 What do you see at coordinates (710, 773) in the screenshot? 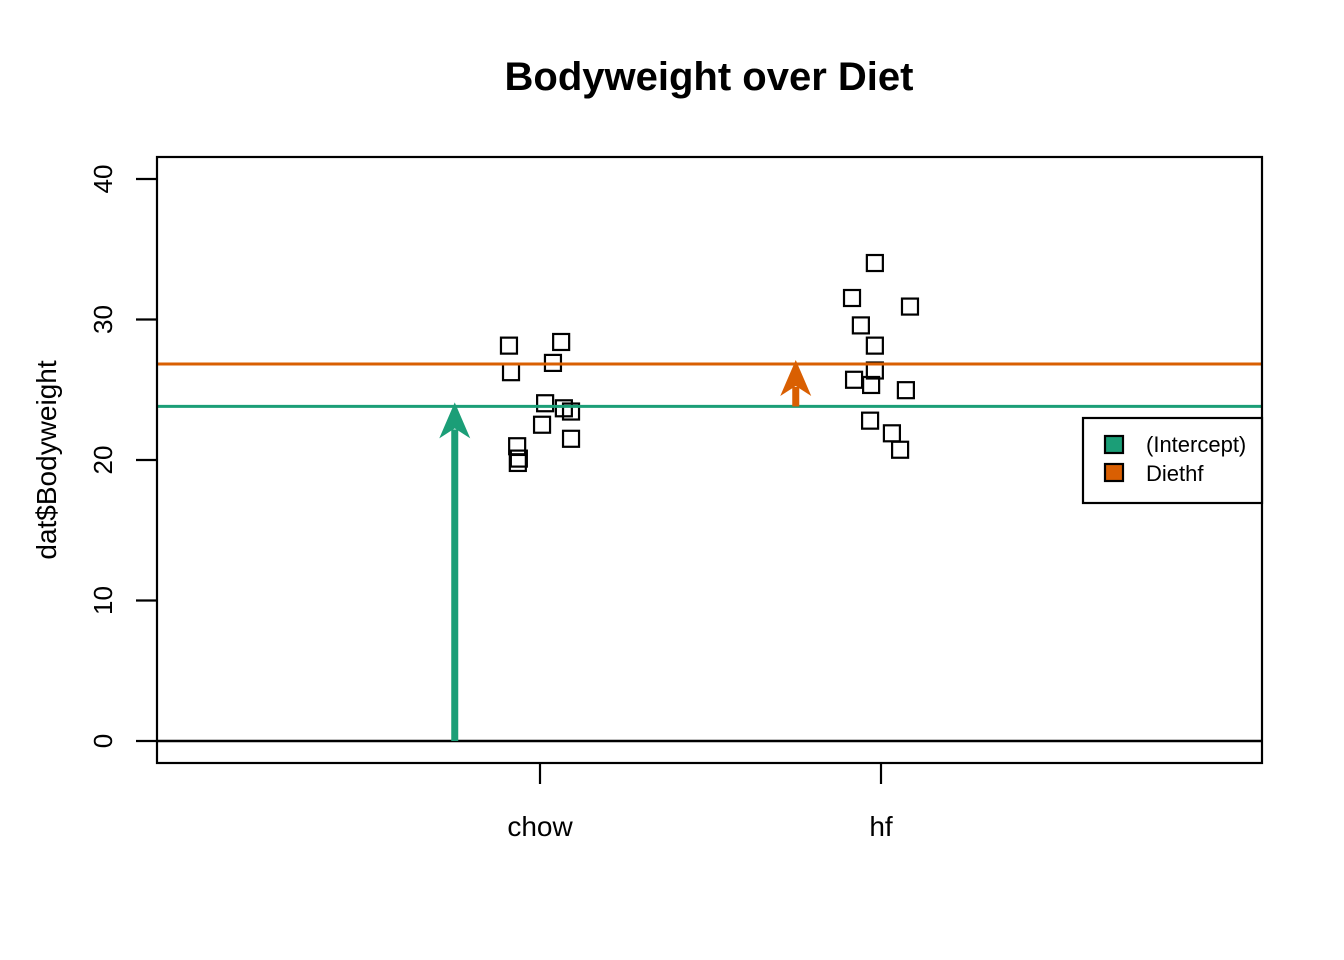
I see `x-axis-ticks` at bounding box center [710, 773].